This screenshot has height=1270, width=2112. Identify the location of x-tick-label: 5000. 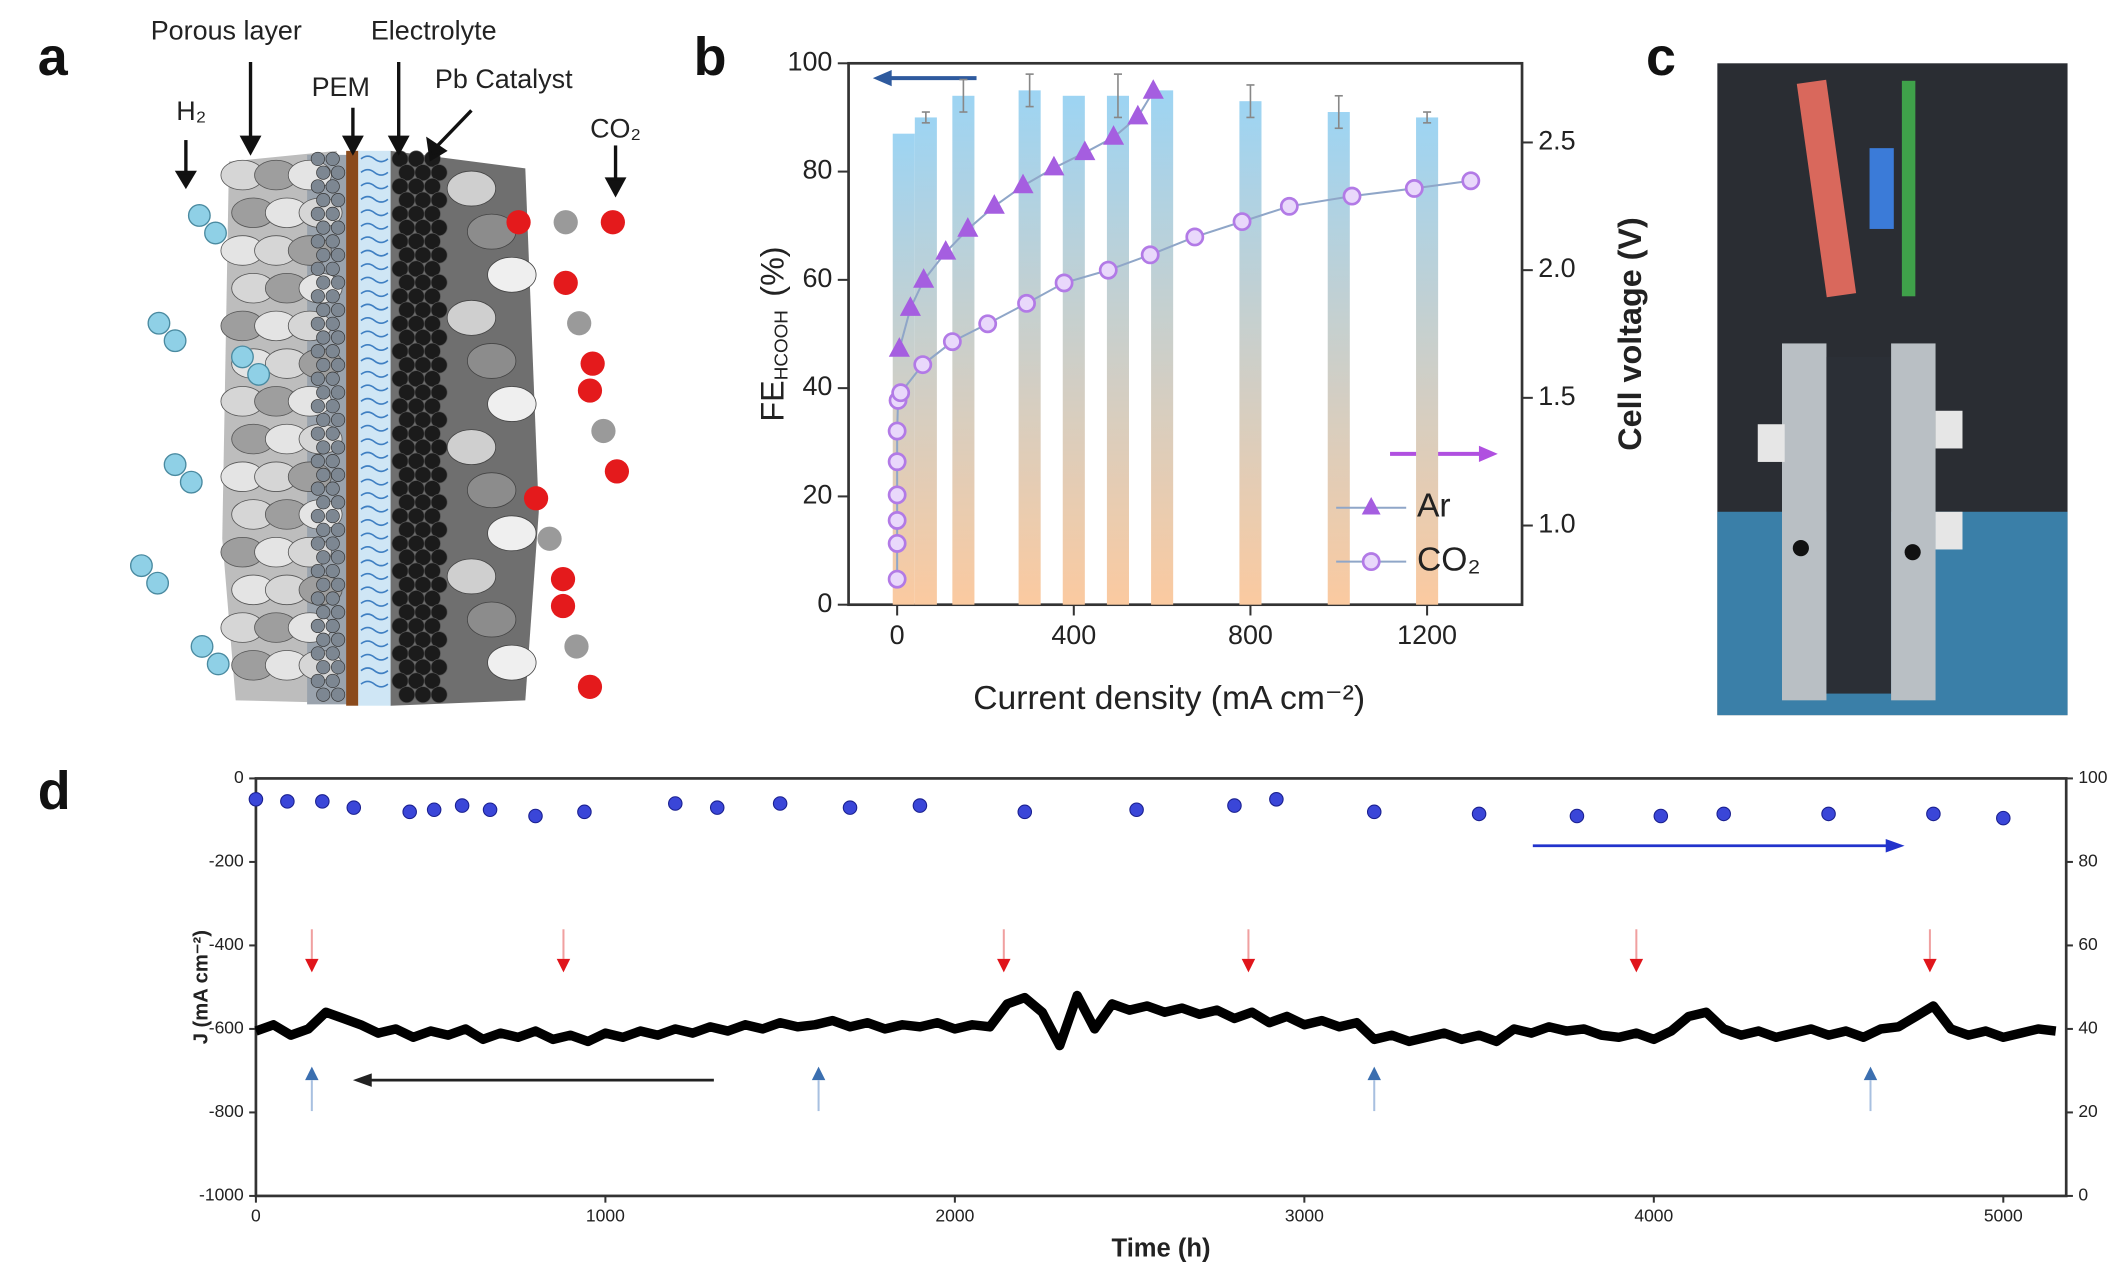
(2003, 1215).